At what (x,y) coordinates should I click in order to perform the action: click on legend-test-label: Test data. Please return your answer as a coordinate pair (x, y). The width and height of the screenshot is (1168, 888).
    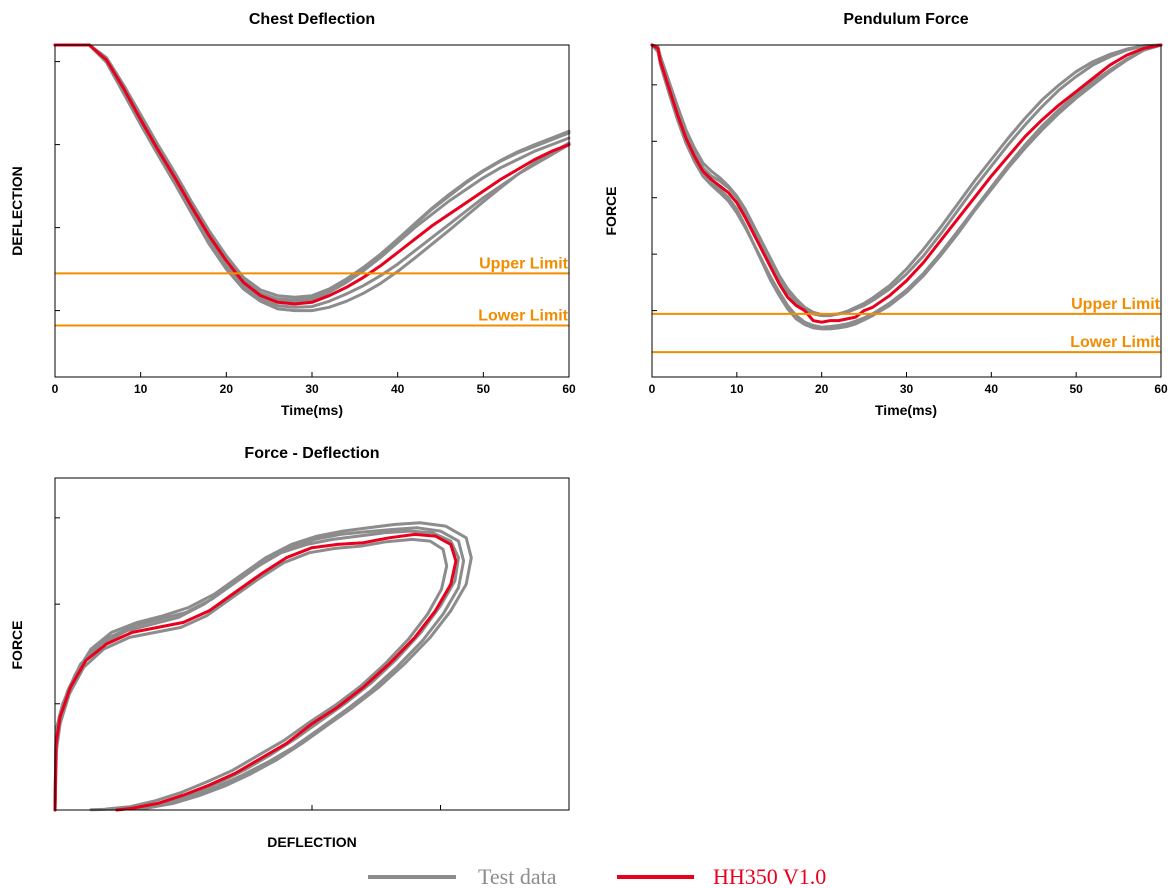
    Looking at the image, I should click on (517, 876).